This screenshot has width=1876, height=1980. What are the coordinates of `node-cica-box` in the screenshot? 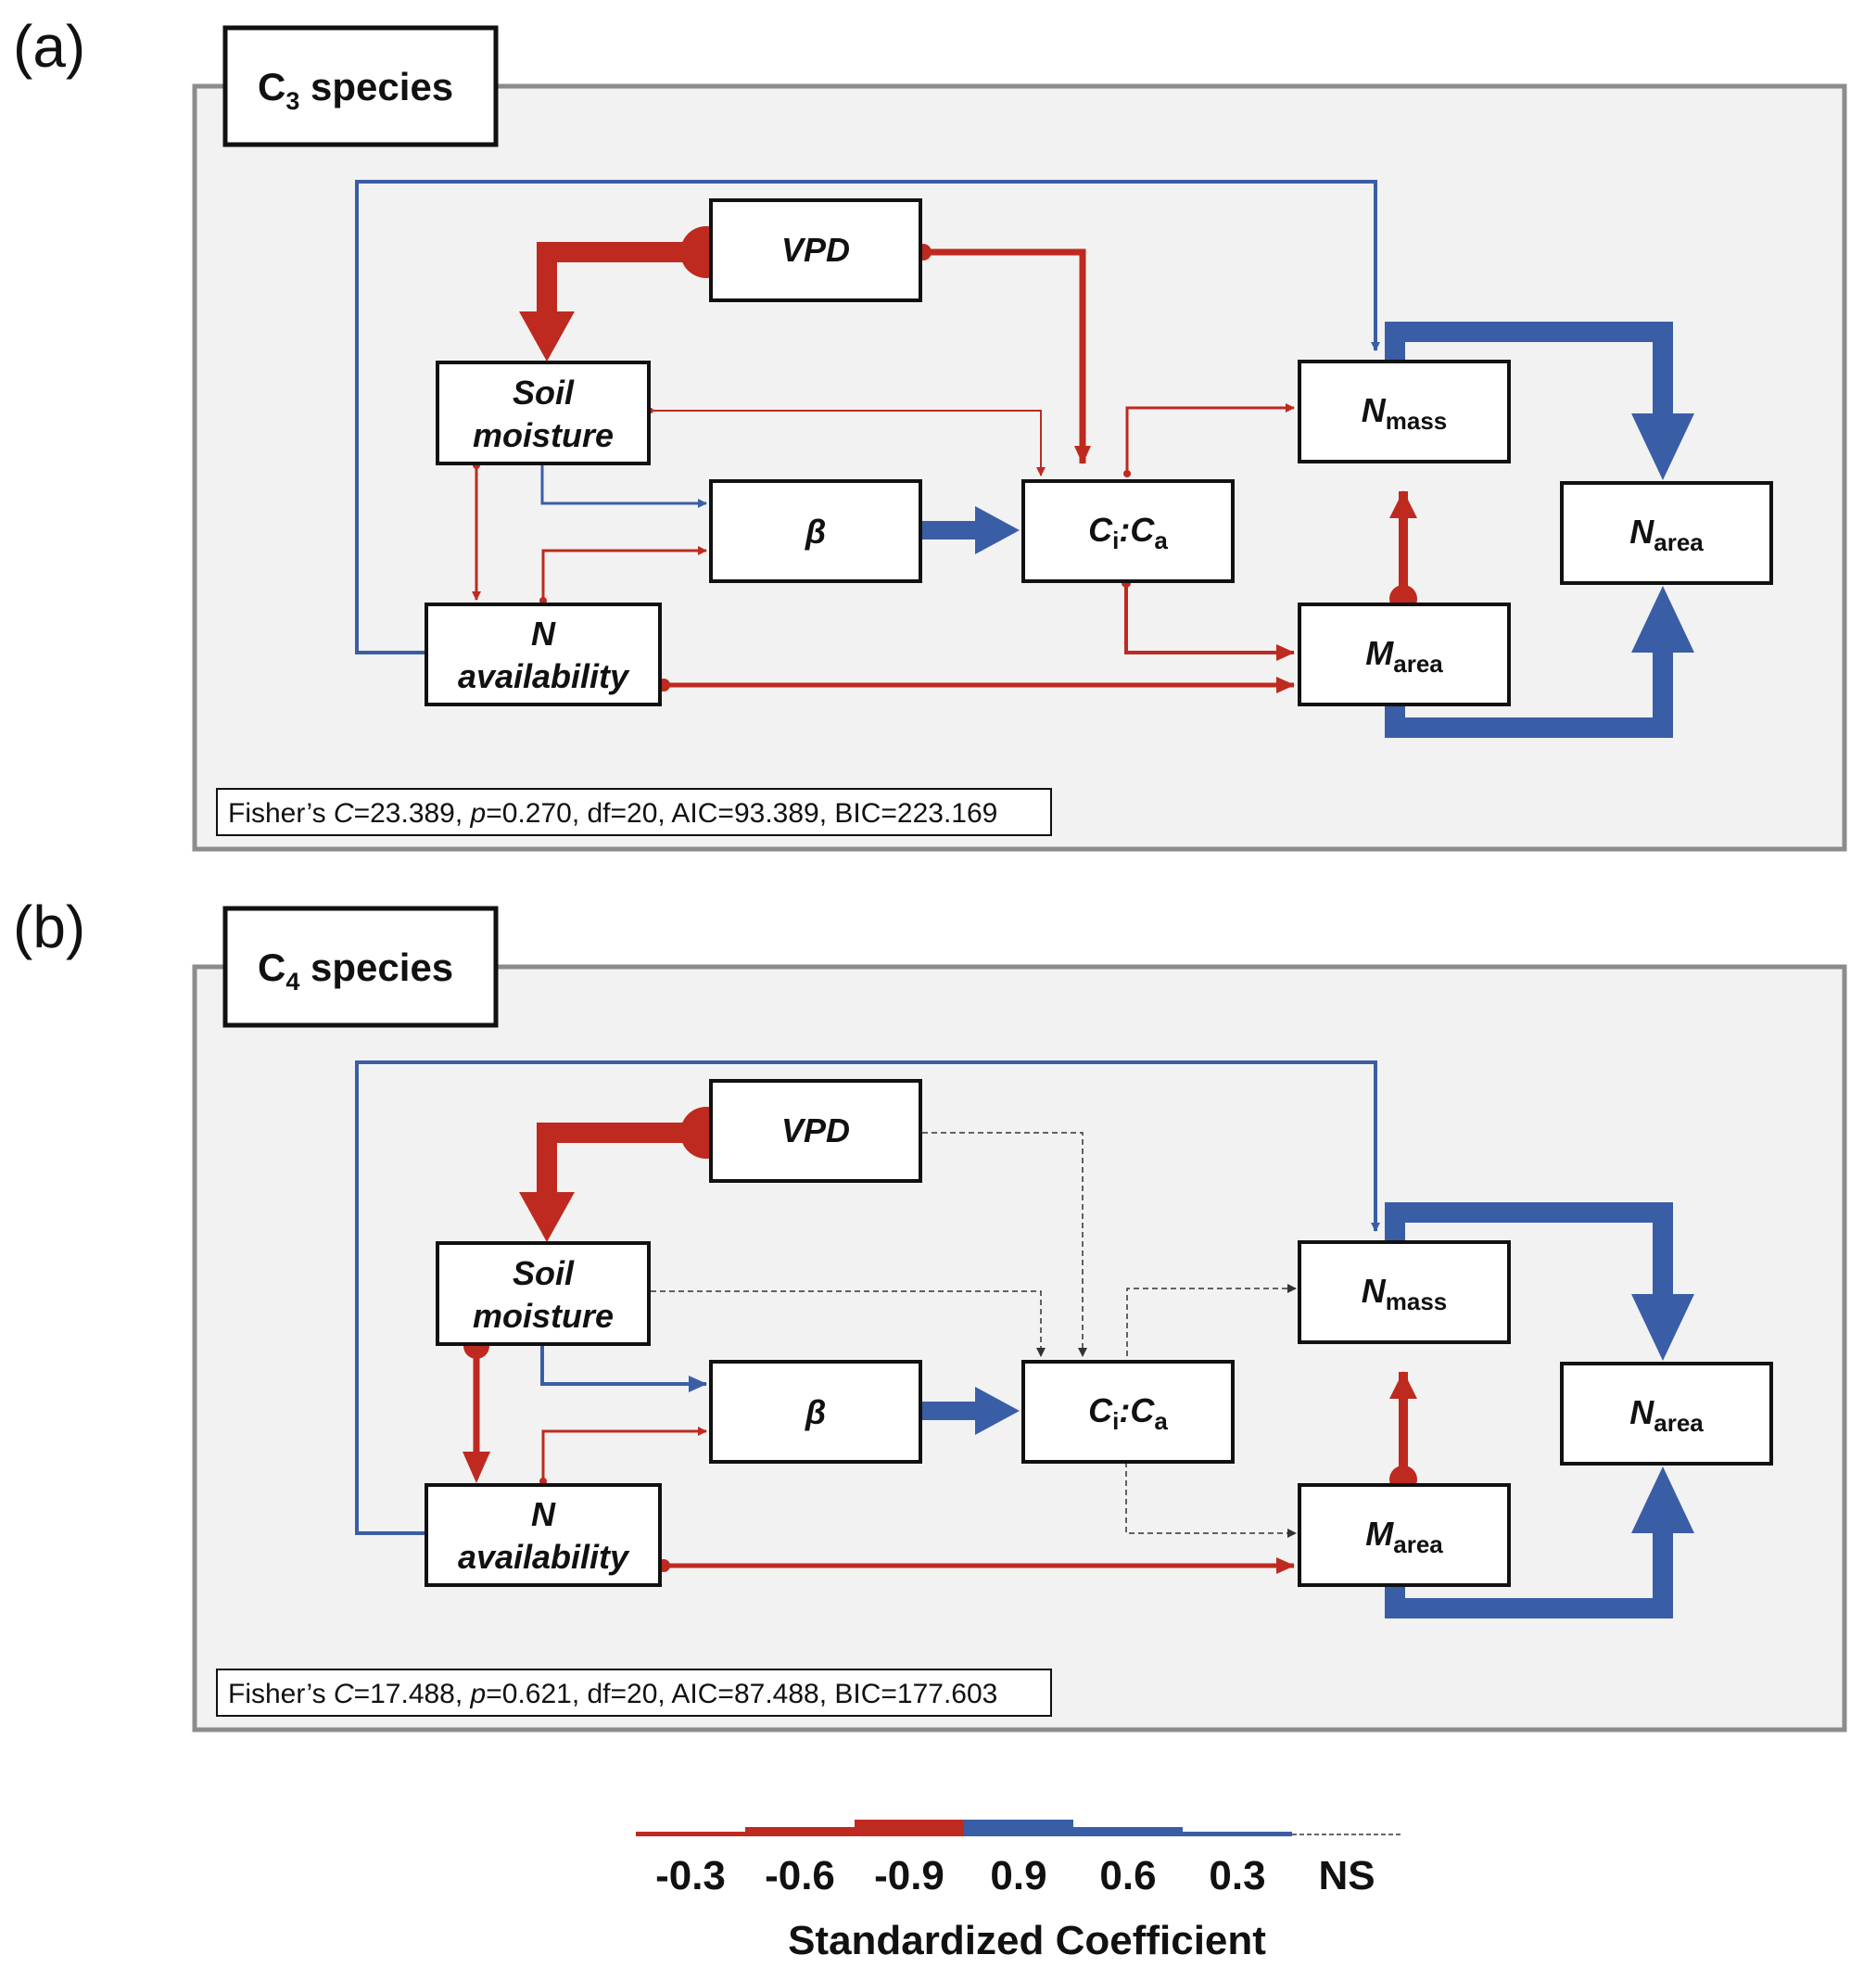 It's located at (1128, 531).